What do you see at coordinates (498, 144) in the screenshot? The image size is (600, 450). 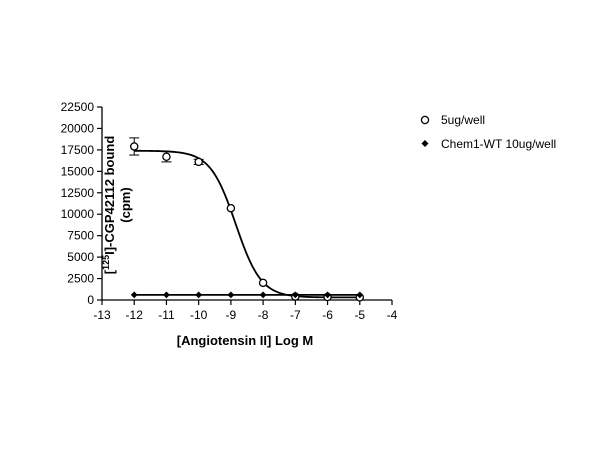 I see `legend-label: Chem1-WT 10ug/well` at bounding box center [498, 144].